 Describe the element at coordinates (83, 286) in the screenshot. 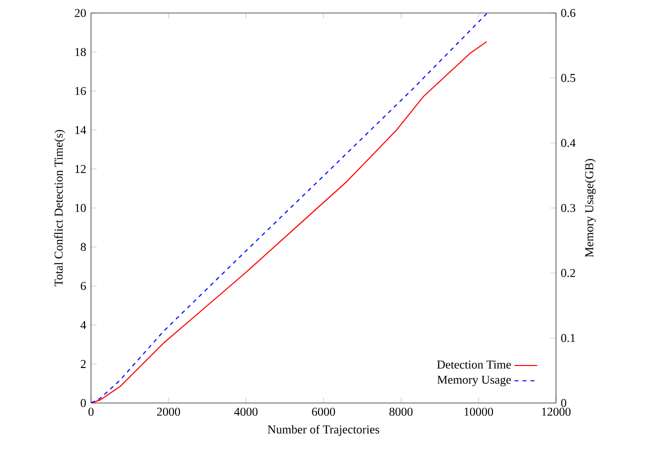

I see `y-tick-label: 6` at that location.